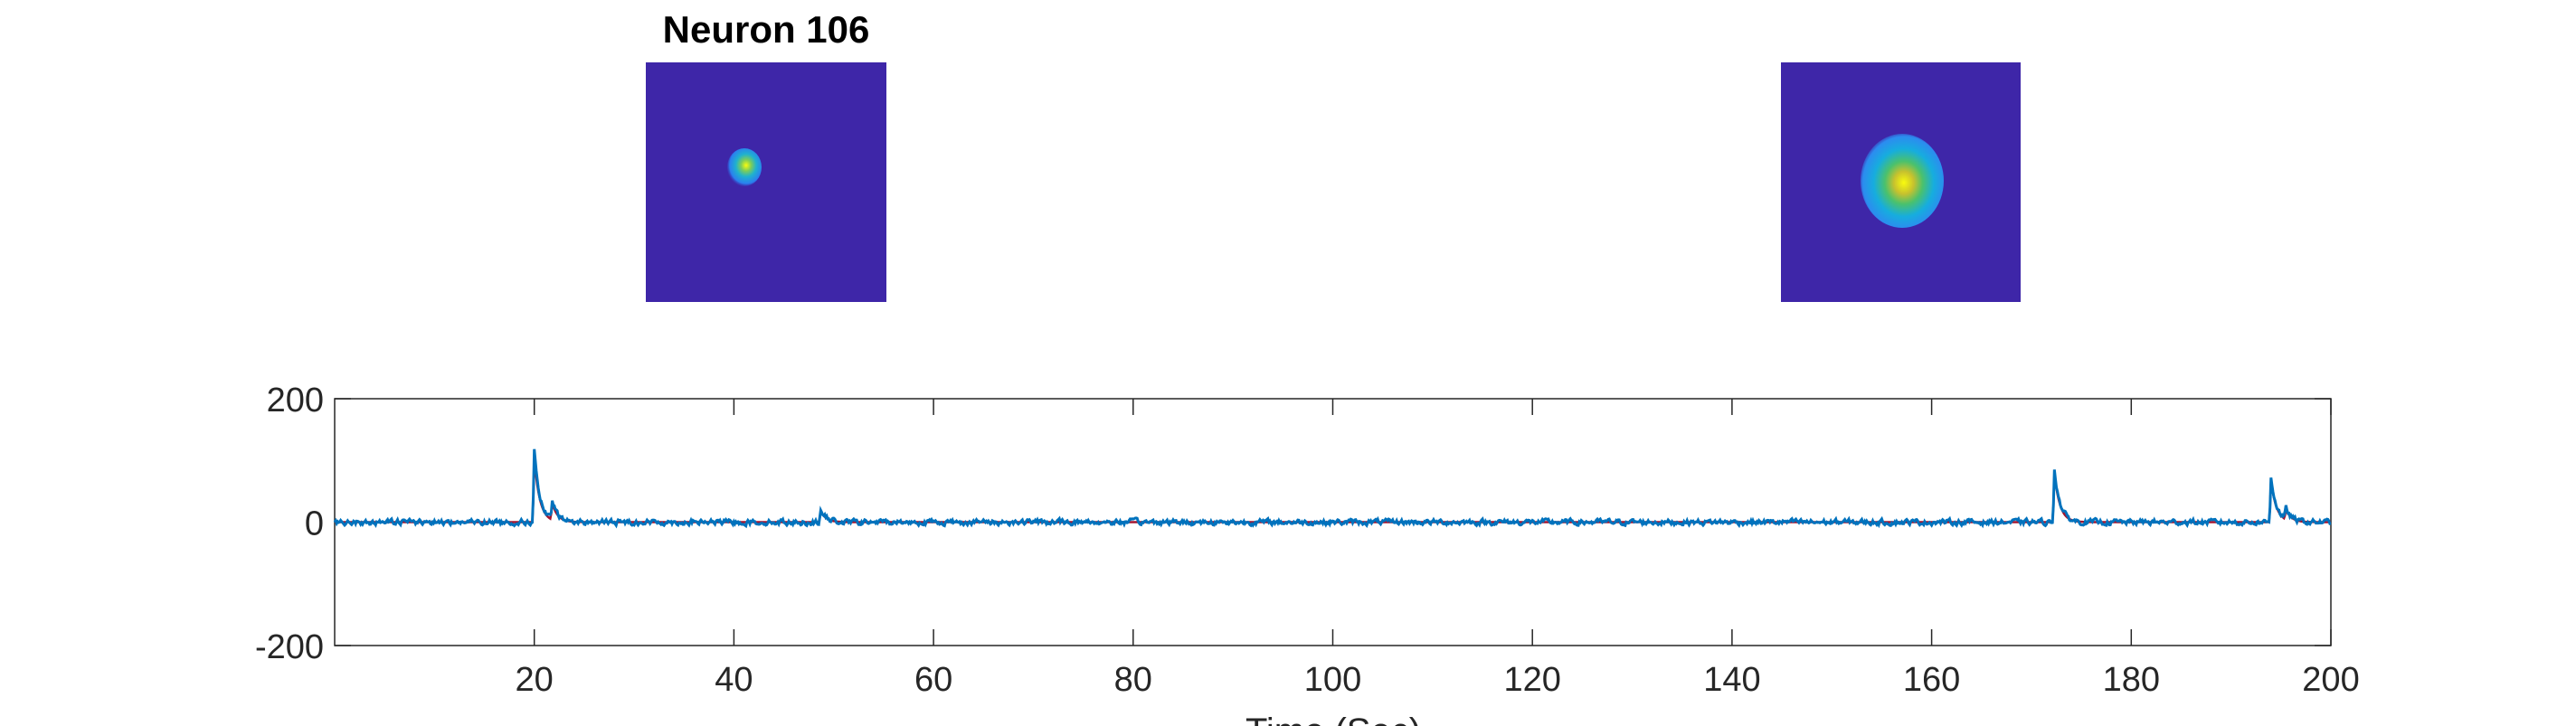 Image resolution: width=2576 pixels, height=726 pixels. Describe the element at coordinates (1332, 680) in the screenshot. I see `x-tick-label: 100` at that location.